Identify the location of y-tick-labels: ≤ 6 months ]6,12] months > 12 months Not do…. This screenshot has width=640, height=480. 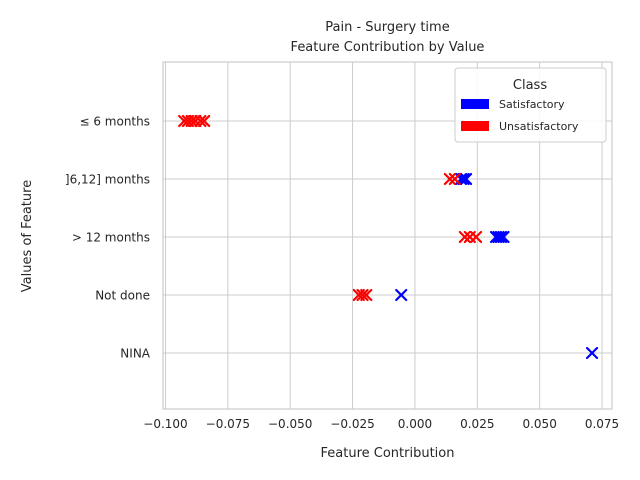
(108, 238).